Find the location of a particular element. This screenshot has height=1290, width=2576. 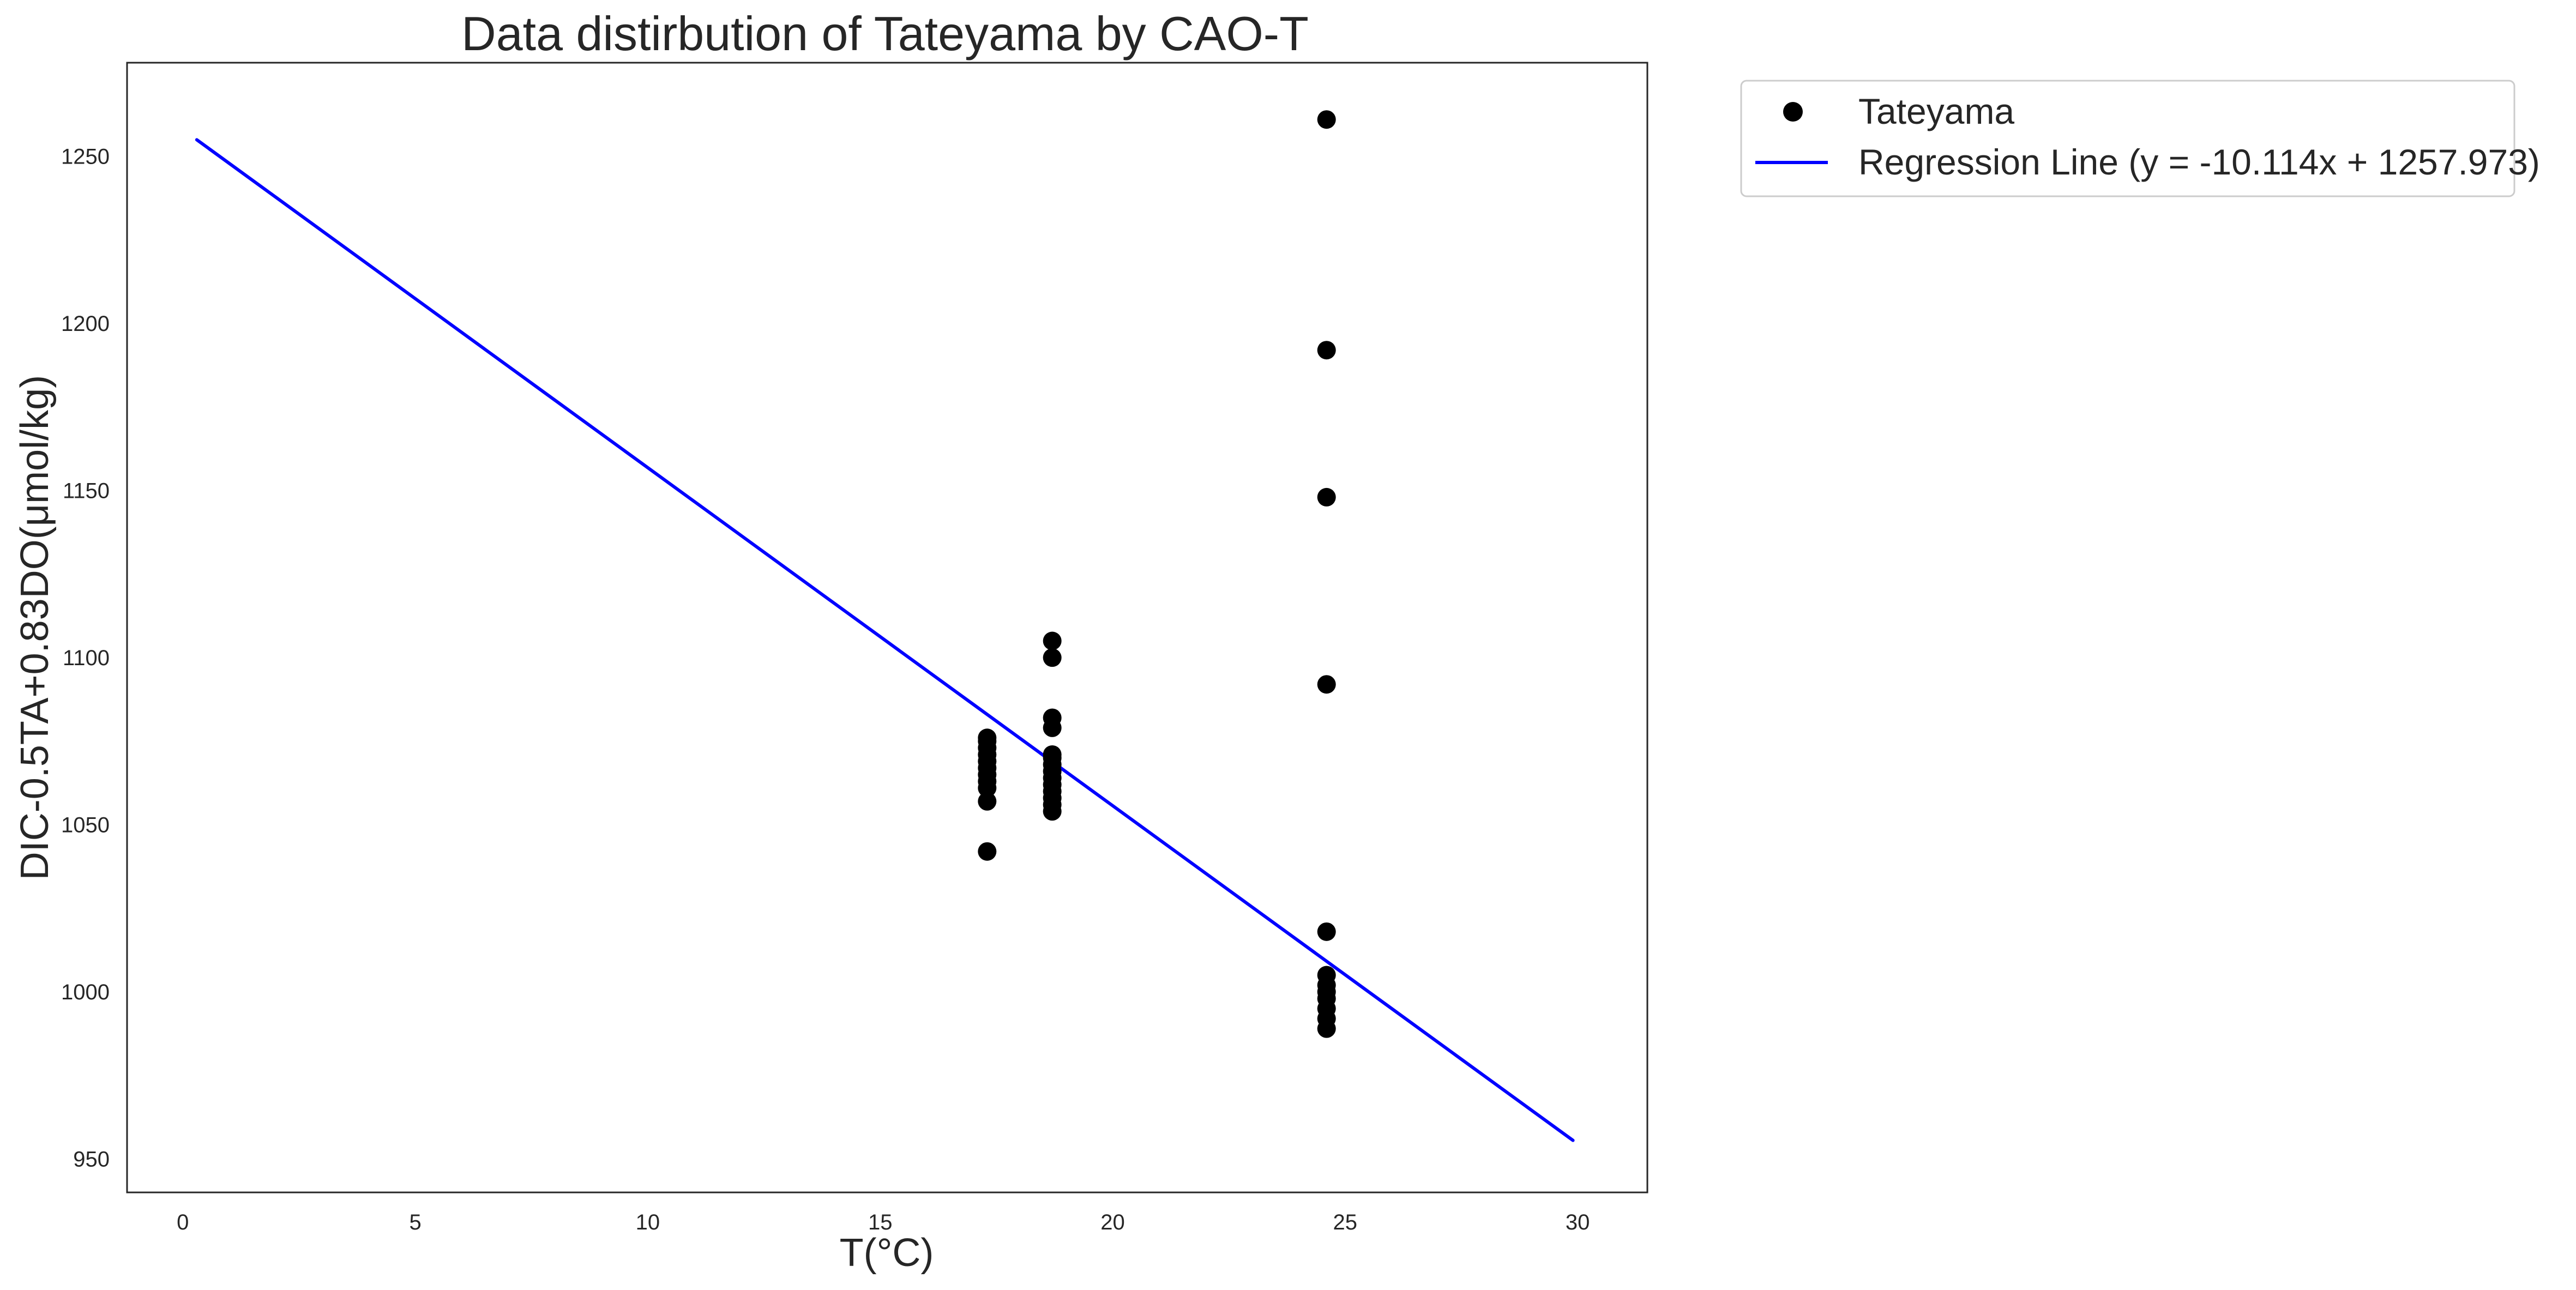

x-tick-label: 20 is located at coordinates (1112, 1222).